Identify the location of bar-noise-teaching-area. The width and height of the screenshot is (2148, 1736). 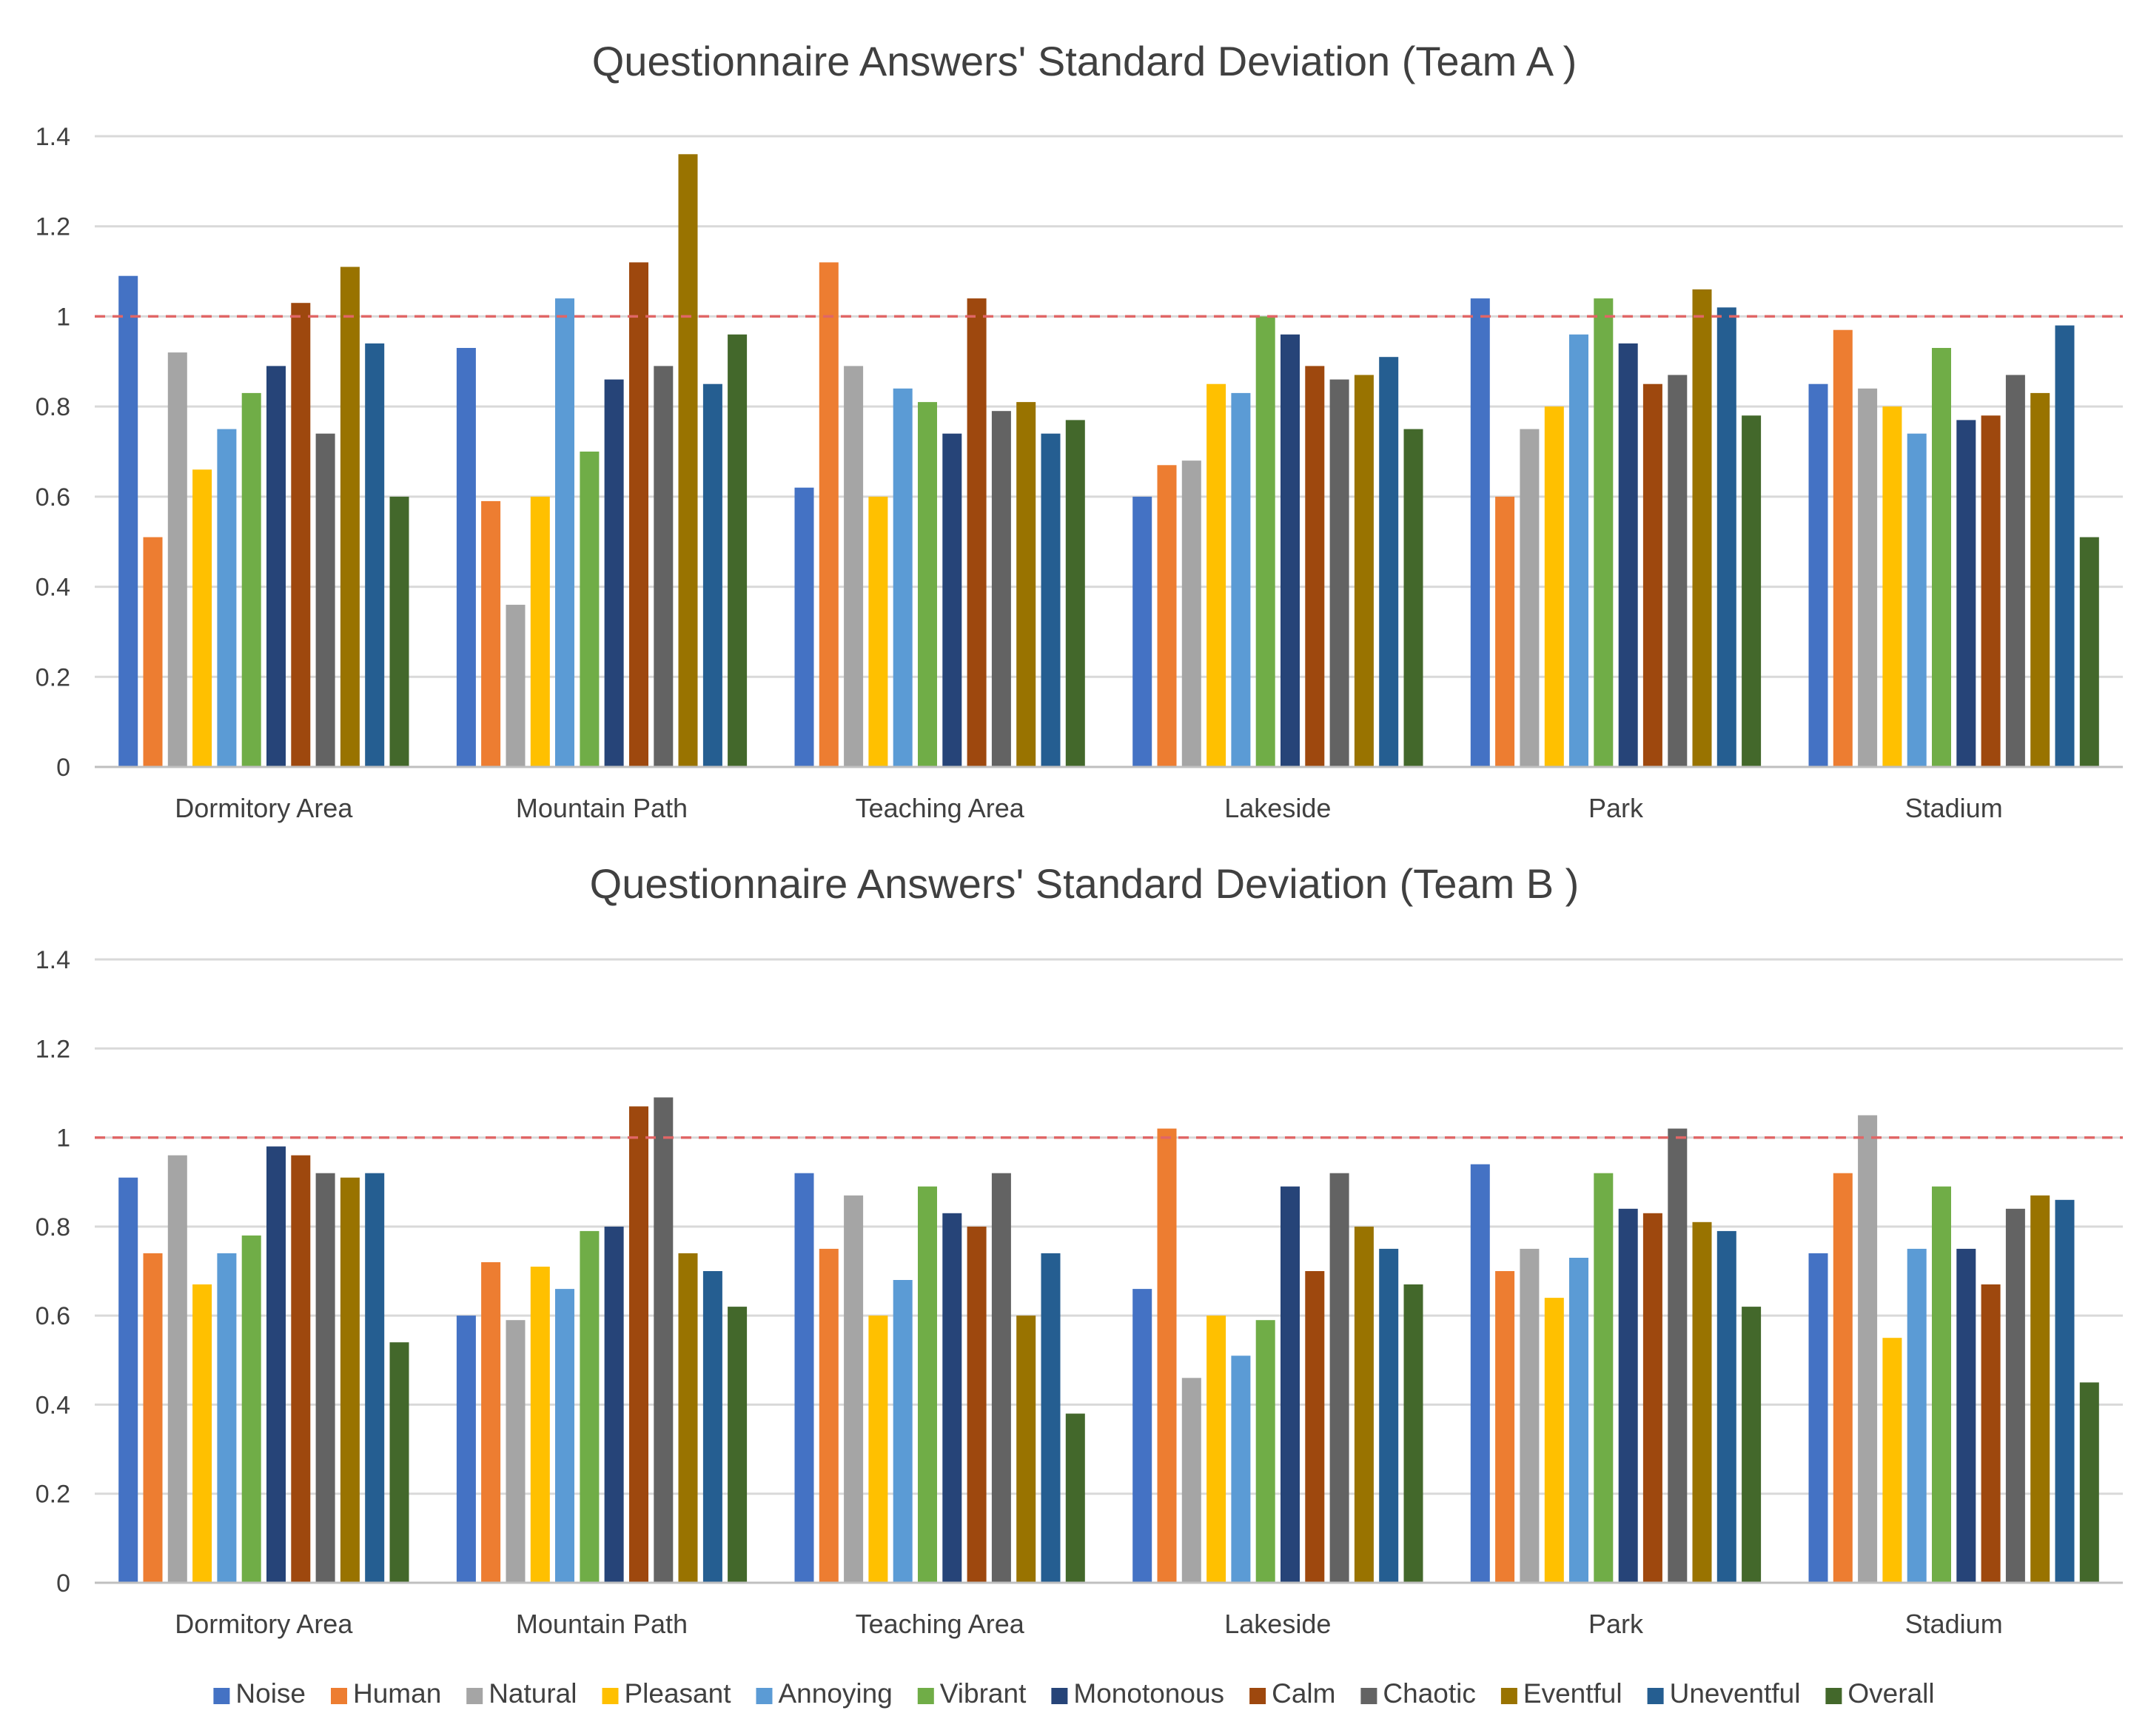
(804, 1378).